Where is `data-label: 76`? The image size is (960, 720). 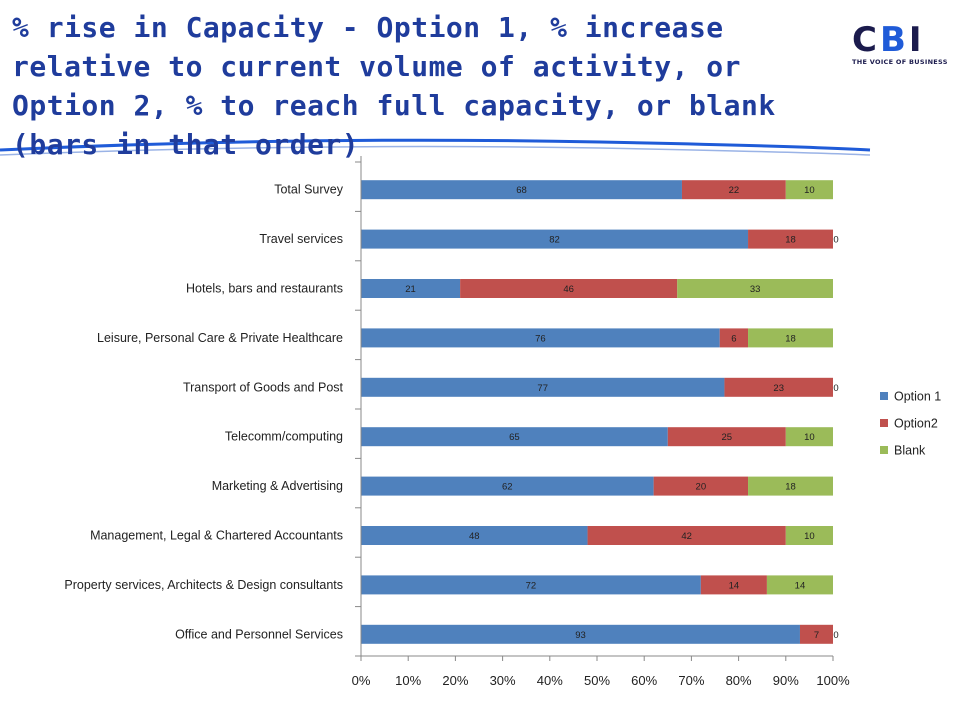
data-label: 76 is located at coordinates (540, 338).